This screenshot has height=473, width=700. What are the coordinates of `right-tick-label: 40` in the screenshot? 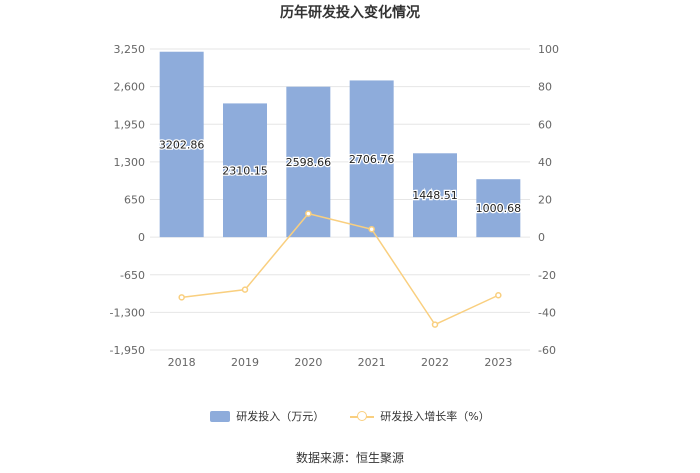 It's located at (545, 162).